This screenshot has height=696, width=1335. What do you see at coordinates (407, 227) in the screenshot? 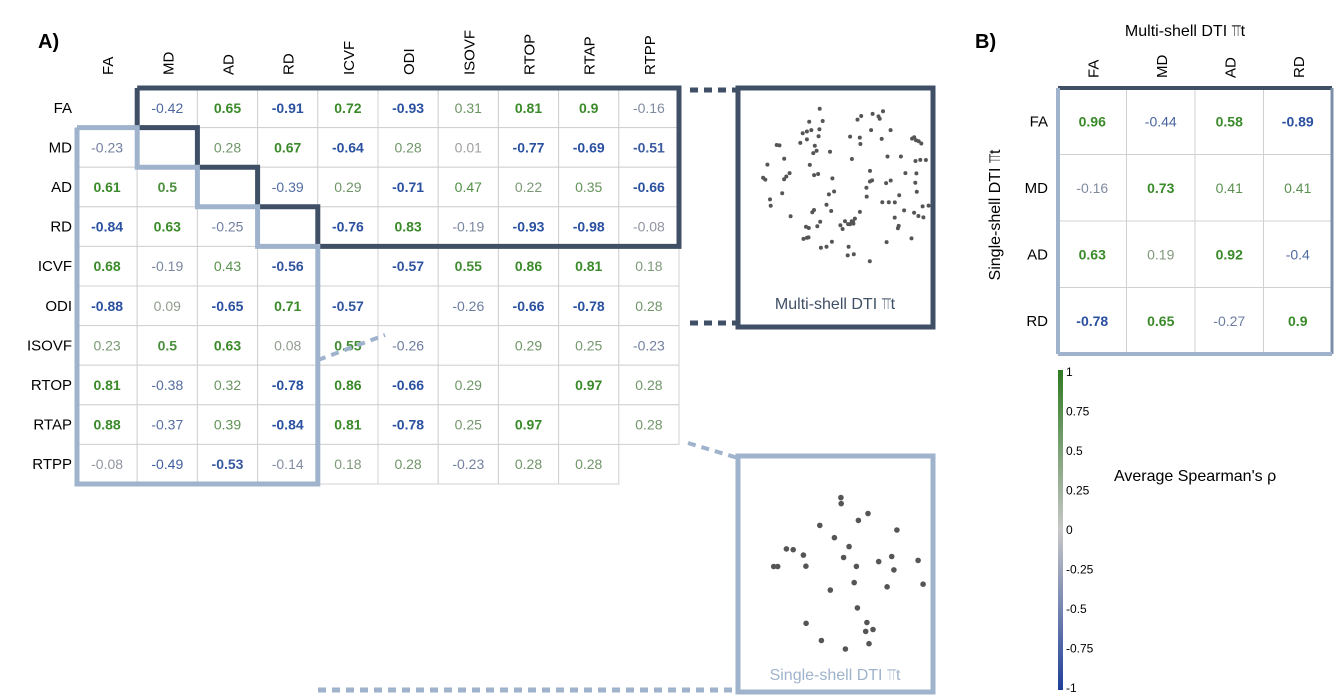
I see `upper-value-rd-odi: 0.83` at bounding box center [407, 227].